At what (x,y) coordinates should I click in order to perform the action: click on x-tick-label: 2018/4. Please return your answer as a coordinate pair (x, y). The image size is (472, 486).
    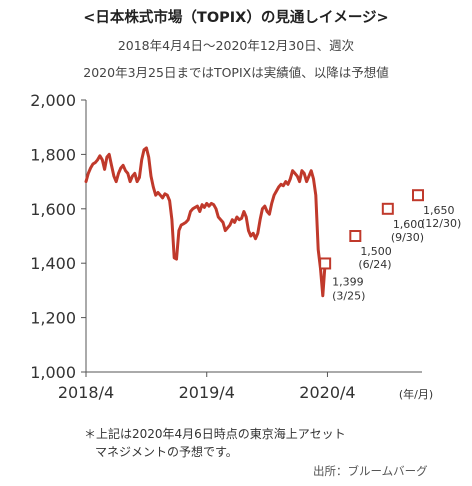
    Looking at the image, I should click on (86, 392).